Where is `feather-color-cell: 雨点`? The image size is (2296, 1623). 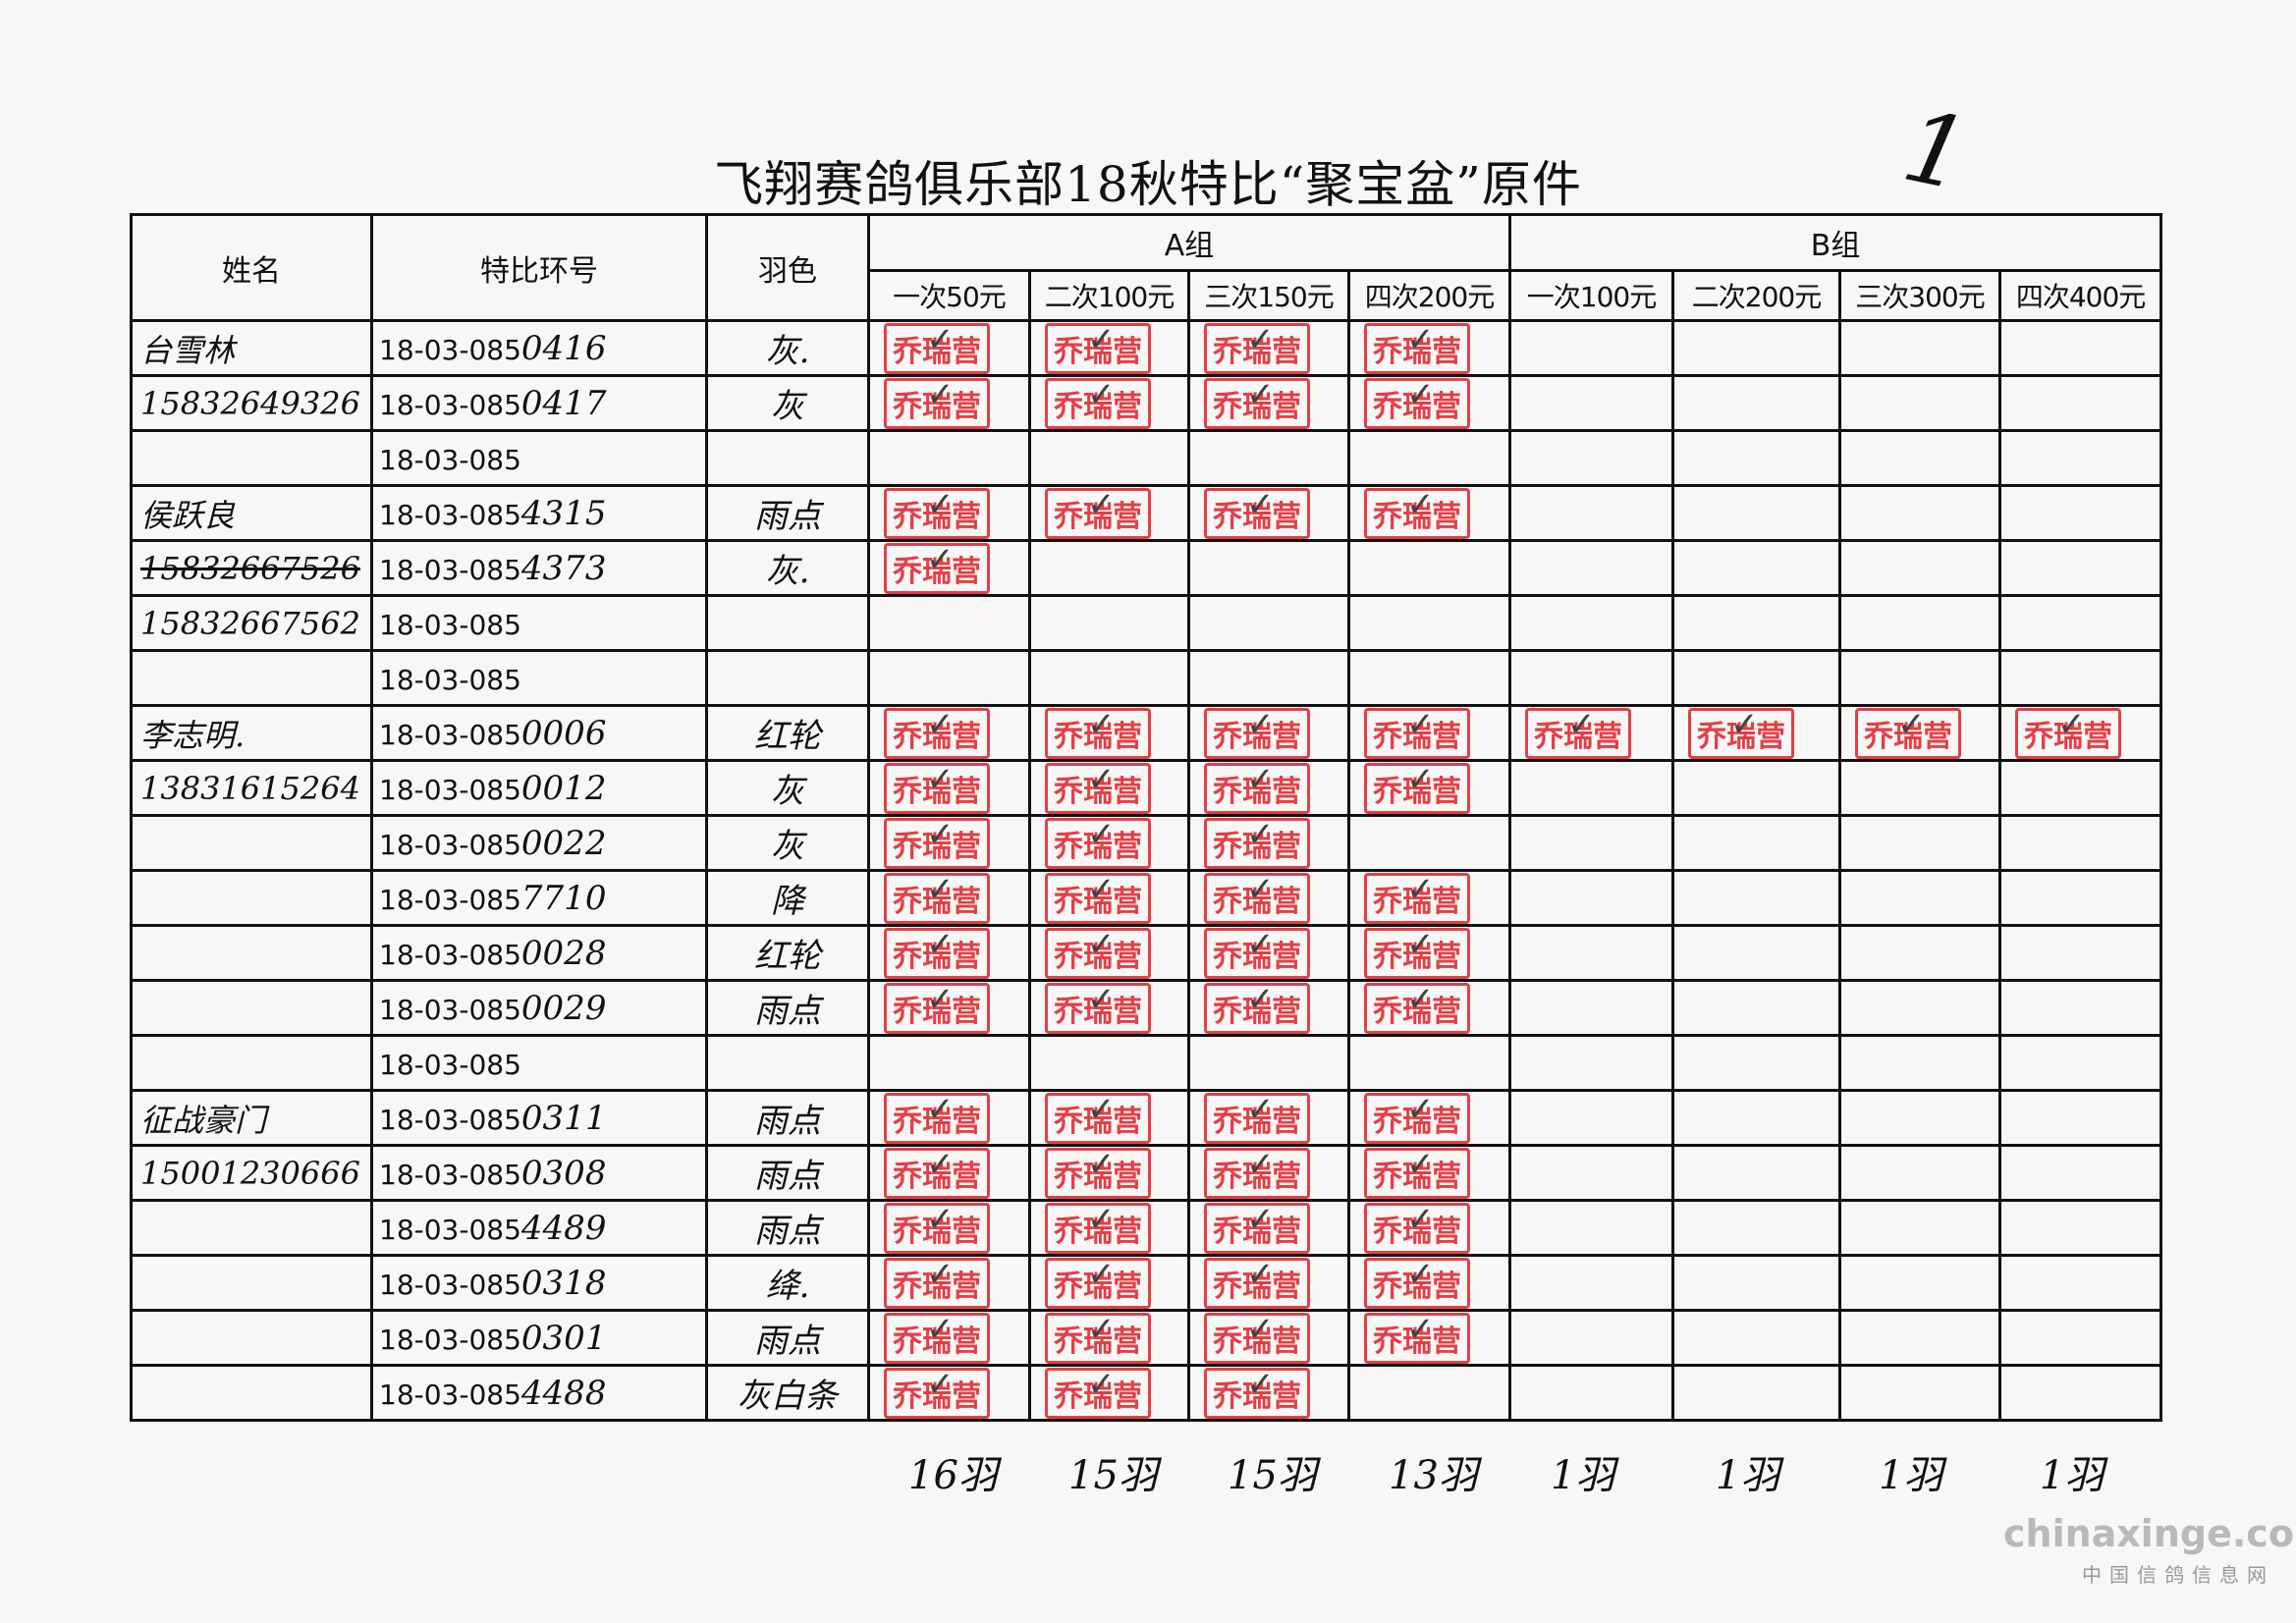 feather-color-cell: 雨点 is located at coordinates (787, 513).